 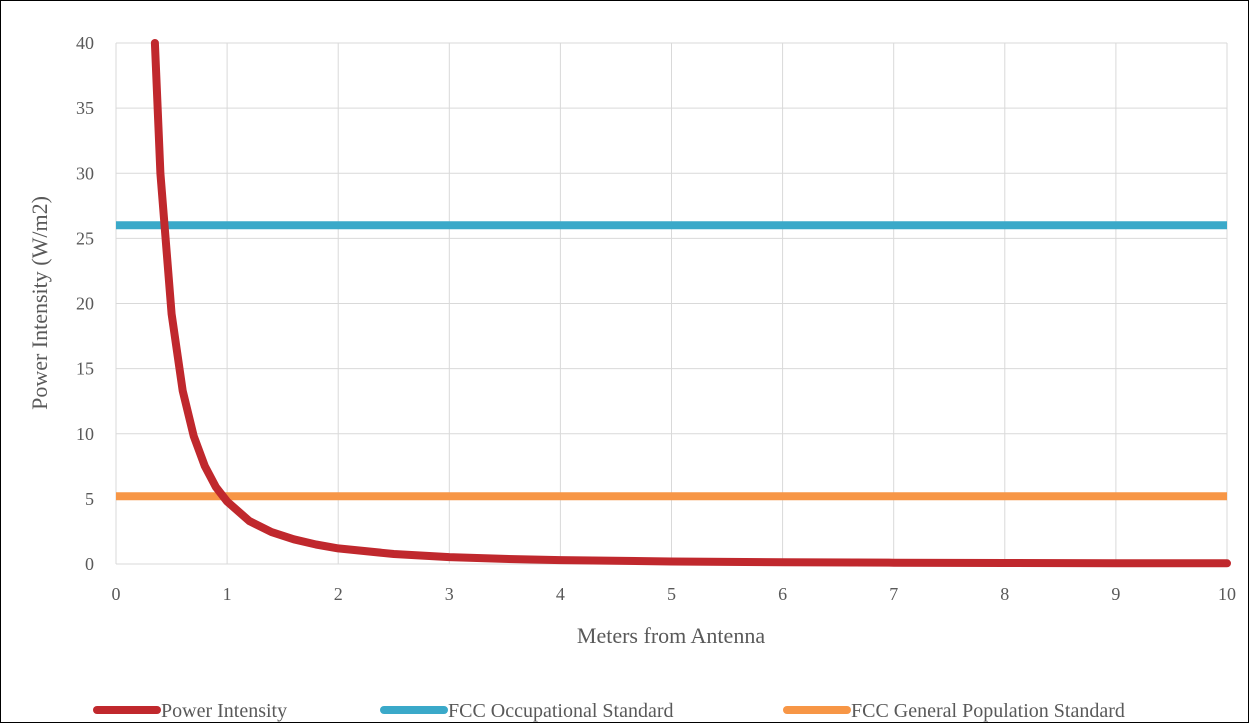 What do you see at coordinates (85, 173) in the screenshot?
I see `y-tick-label: 30` at bounding box center [85, 173].